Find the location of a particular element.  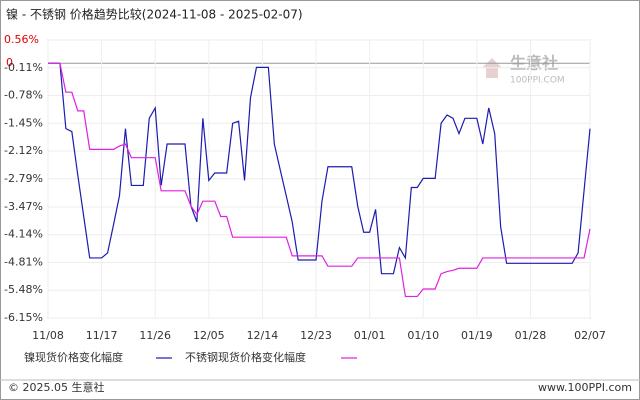

footer-right: www.100PPI.com is located at coordinates (585, 387).